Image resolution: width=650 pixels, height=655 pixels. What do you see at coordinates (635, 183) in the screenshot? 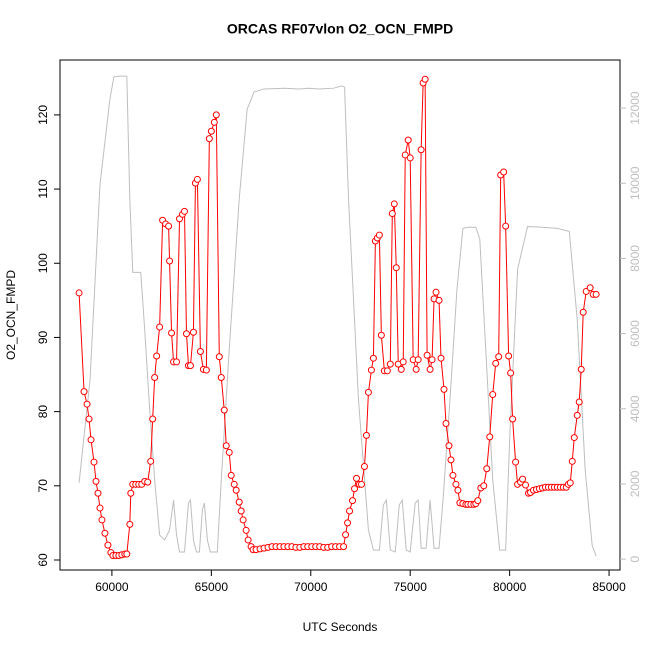
I see `y2-tick-label: 10000` at bounding box center [635, 183].